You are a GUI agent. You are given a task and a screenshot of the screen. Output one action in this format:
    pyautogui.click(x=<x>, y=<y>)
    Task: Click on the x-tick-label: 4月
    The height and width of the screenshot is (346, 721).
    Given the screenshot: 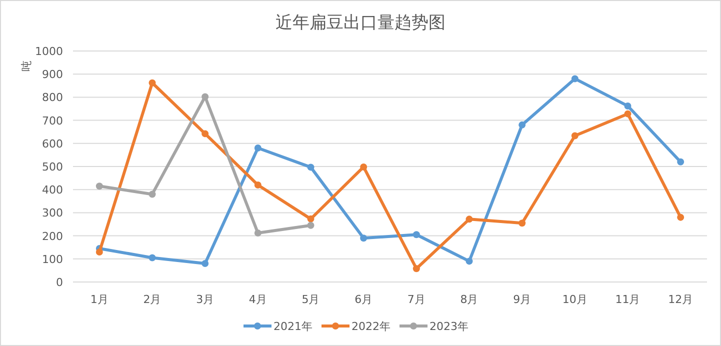 What is the action you would take?
    pyautogui.click(x=257, y=299)
    